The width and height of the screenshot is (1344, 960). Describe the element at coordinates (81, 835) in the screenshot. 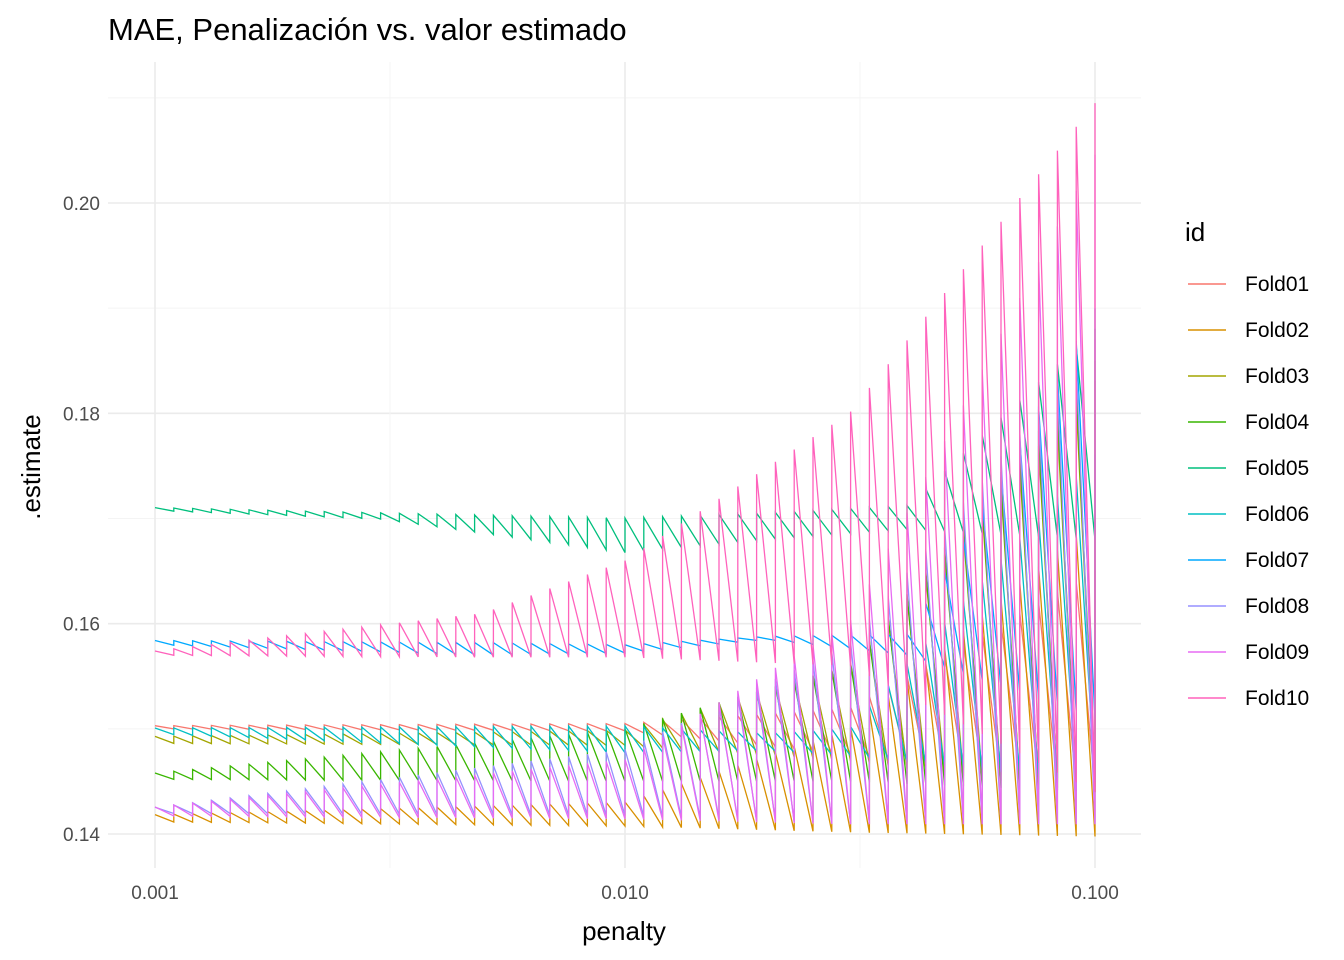

I see `y-tick-label: 0.14` at that location.